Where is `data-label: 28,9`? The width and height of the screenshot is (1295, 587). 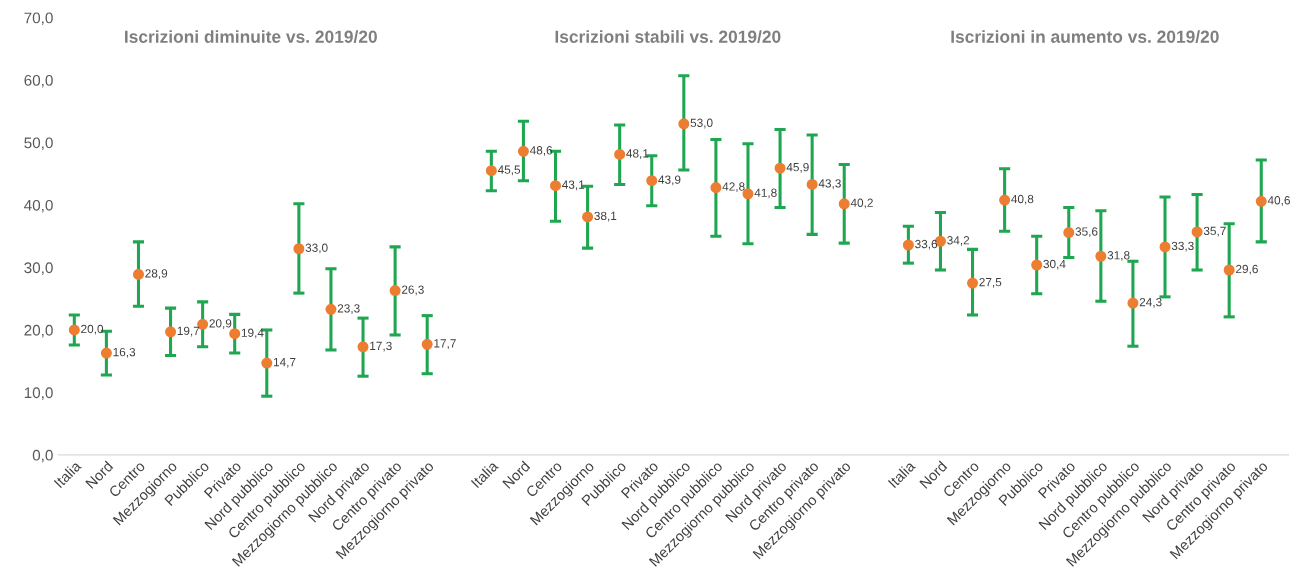
data-label: 28,9 is located at coordinates (156, 274).